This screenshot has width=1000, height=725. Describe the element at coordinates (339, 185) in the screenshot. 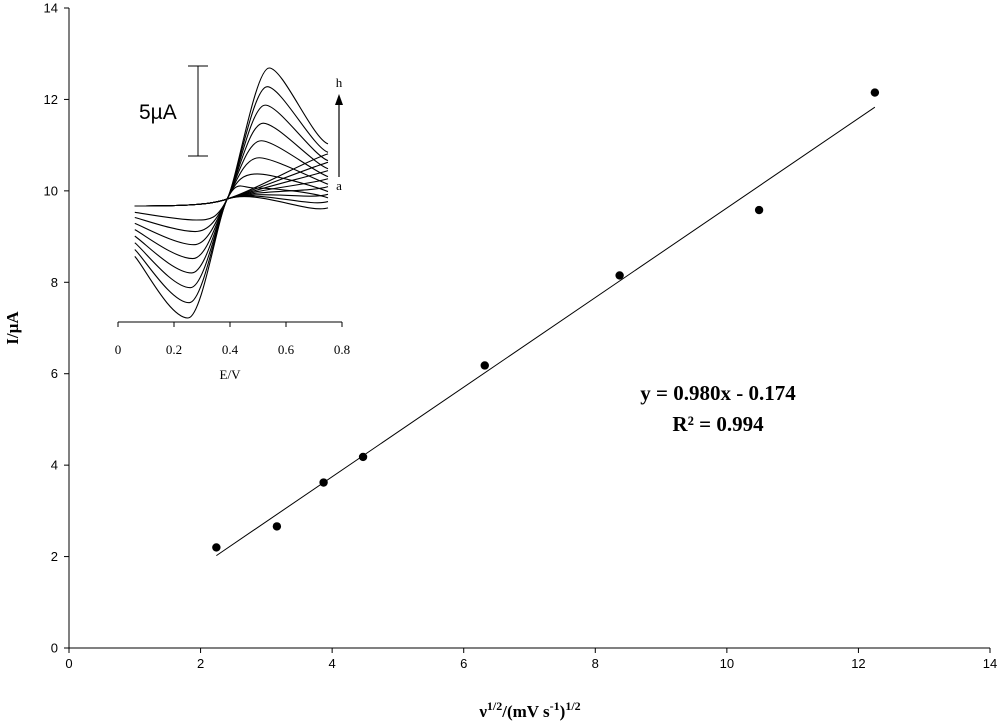

I see `curve-label-first: a` at that location.